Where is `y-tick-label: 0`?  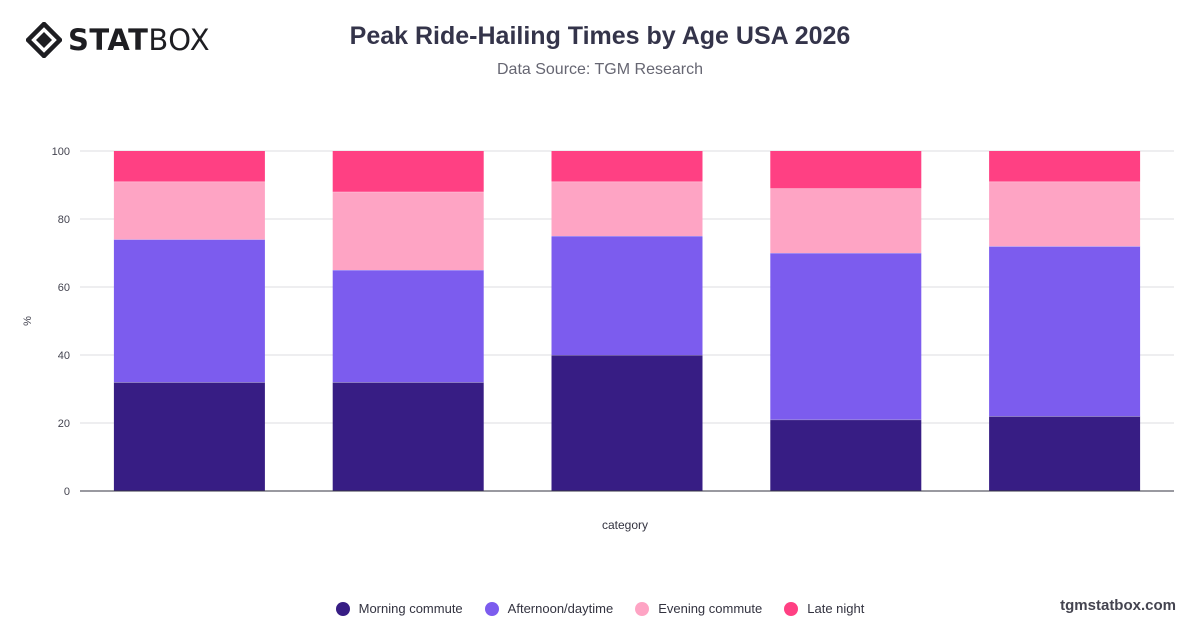 y-tick-label: 0 is located at coordinates (67, 492).